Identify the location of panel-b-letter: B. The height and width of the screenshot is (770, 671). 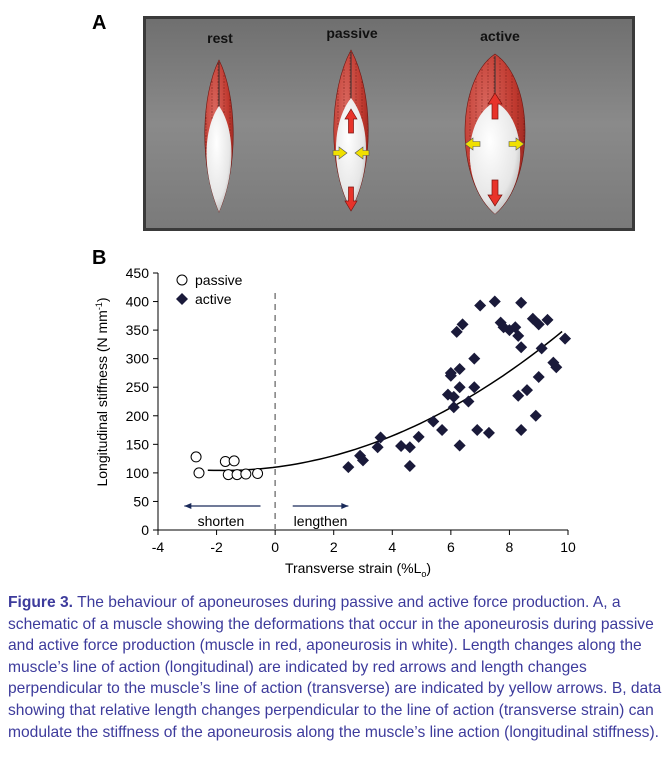
(99, 258).